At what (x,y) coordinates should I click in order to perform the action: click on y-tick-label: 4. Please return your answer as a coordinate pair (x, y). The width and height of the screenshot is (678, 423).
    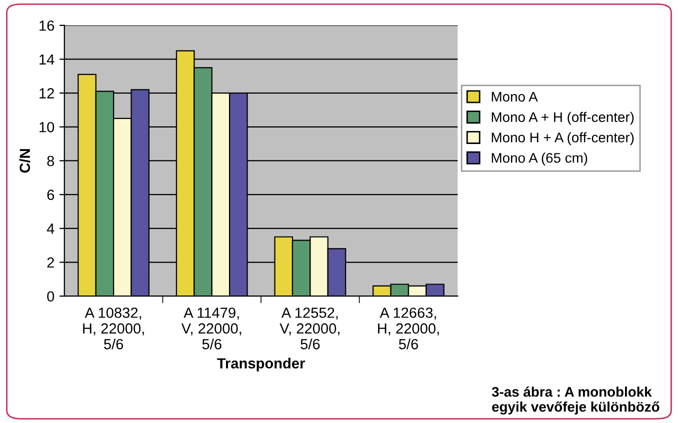
    Looking at the image, I should click on (50, 229).